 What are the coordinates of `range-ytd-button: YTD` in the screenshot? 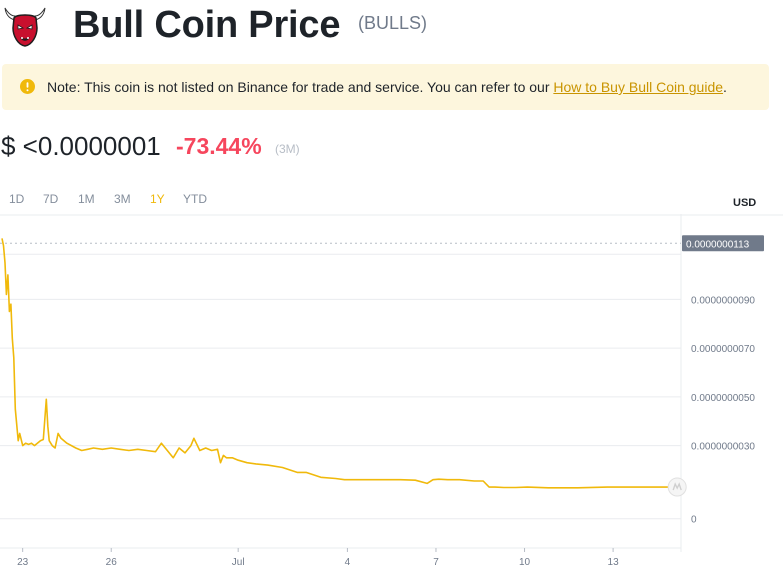 It's located at (195, 199).